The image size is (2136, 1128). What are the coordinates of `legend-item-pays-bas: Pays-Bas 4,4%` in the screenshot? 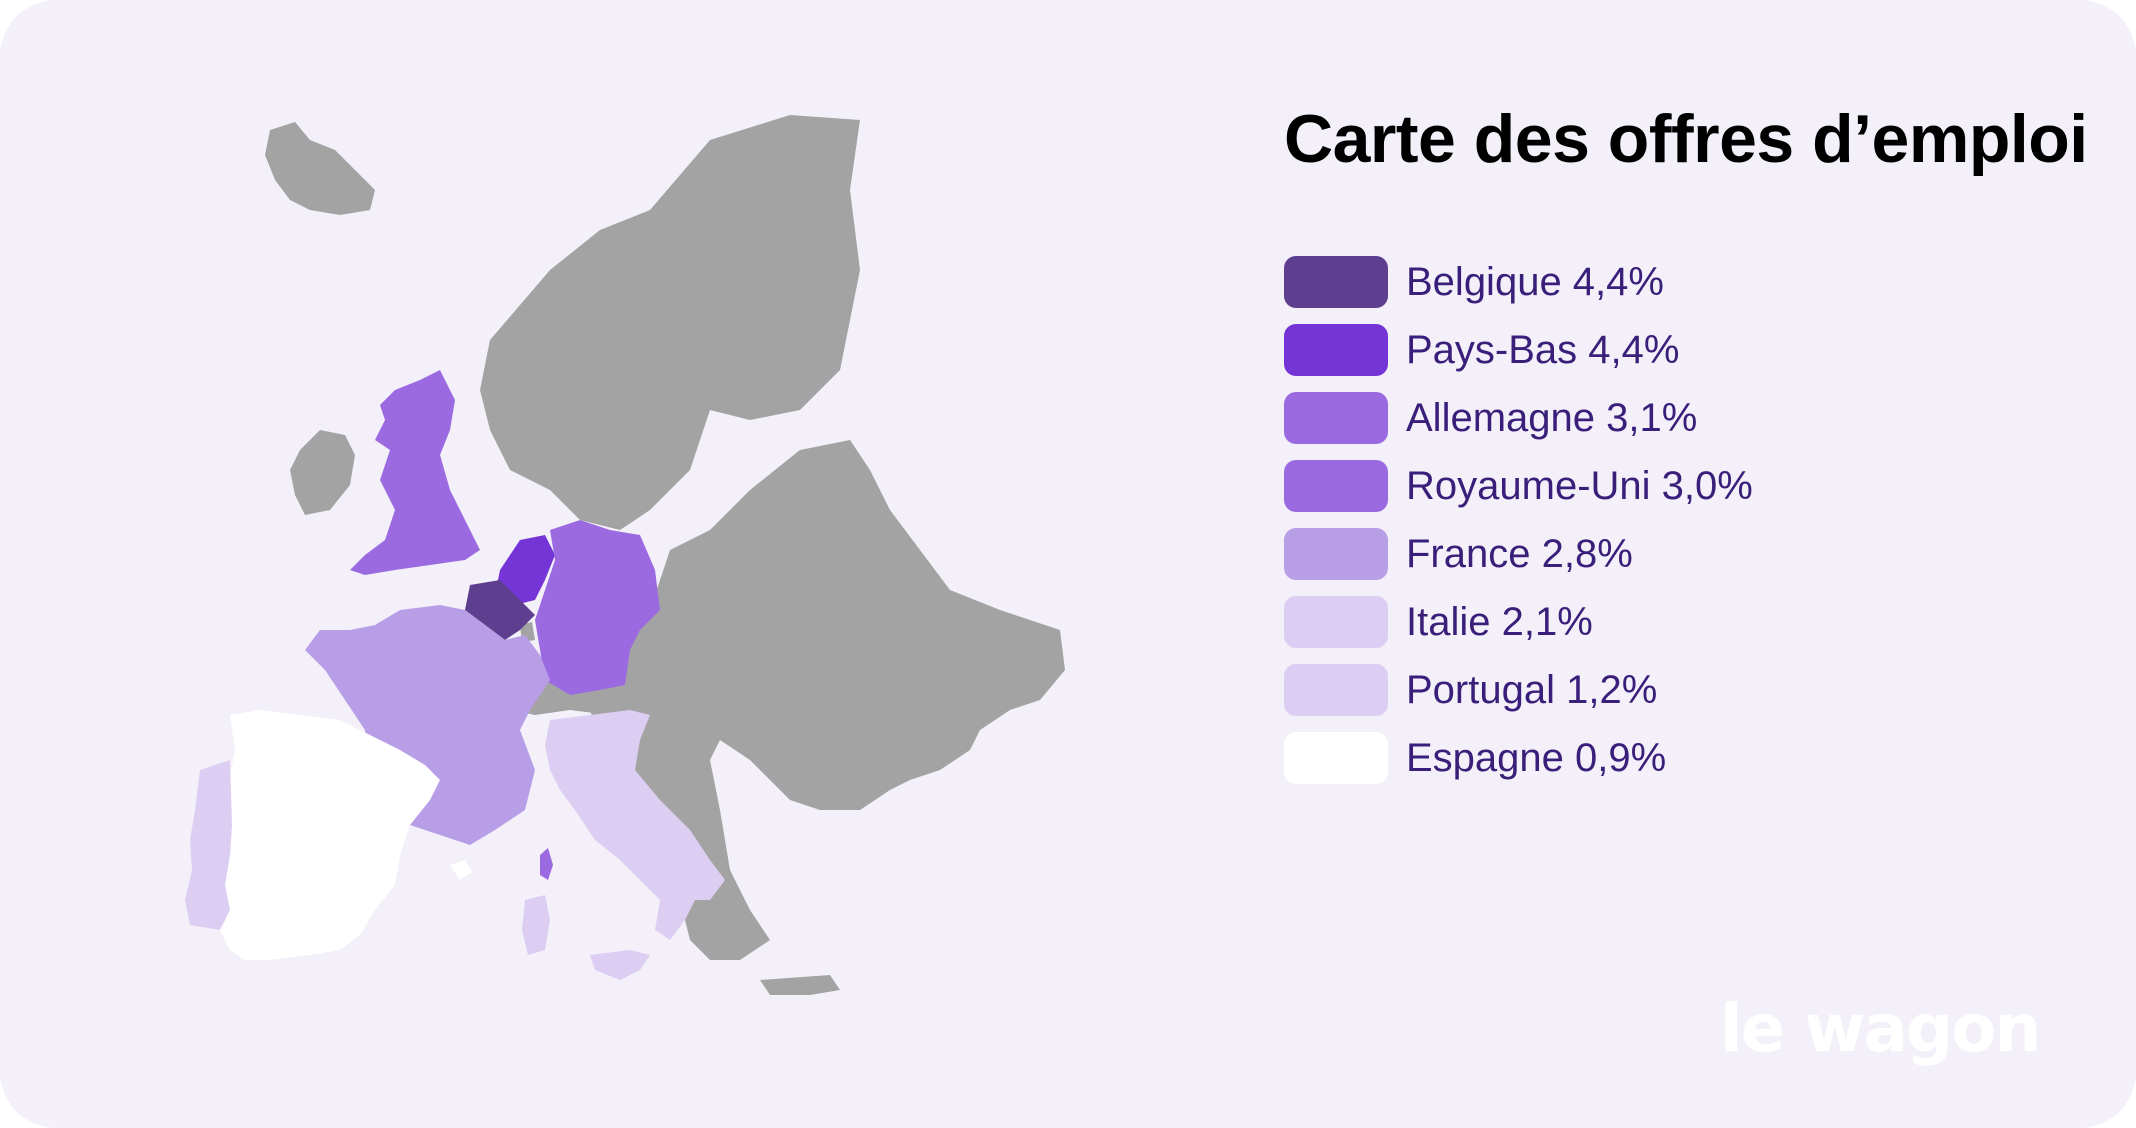 It's located at (1518, 350).